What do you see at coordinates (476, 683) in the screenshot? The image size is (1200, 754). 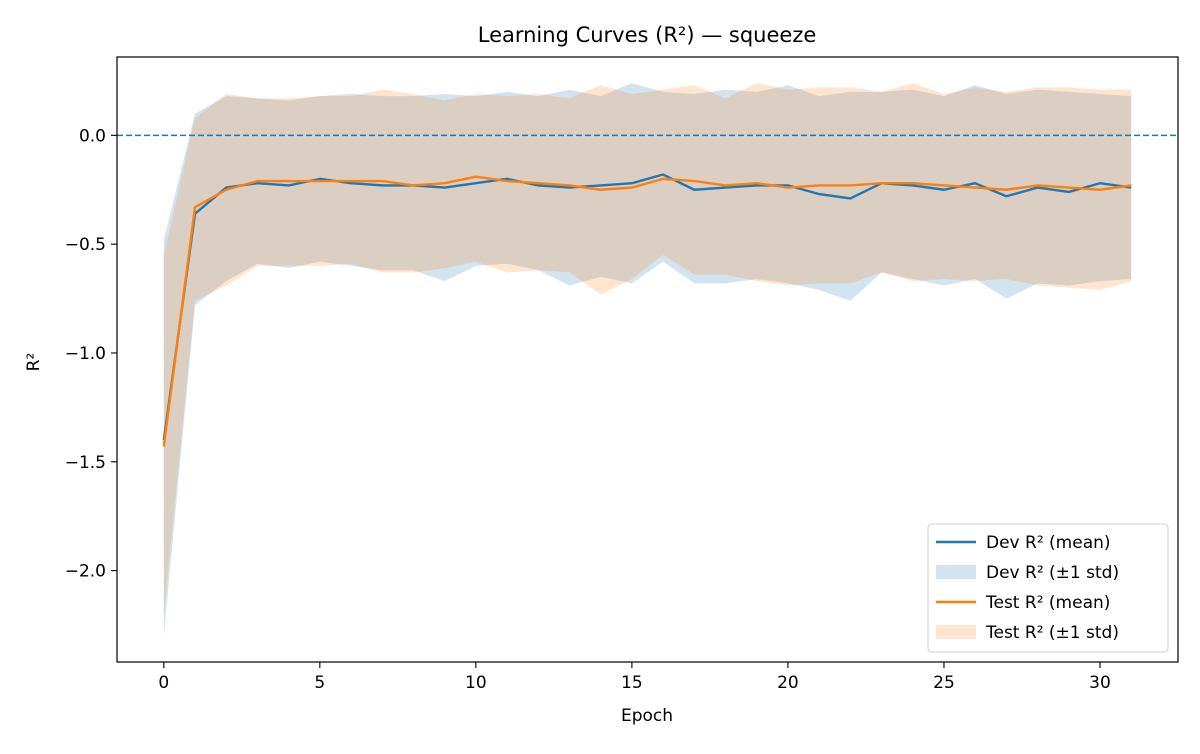 I see `x-tick-label: 10` at bounding box center [476, 683].